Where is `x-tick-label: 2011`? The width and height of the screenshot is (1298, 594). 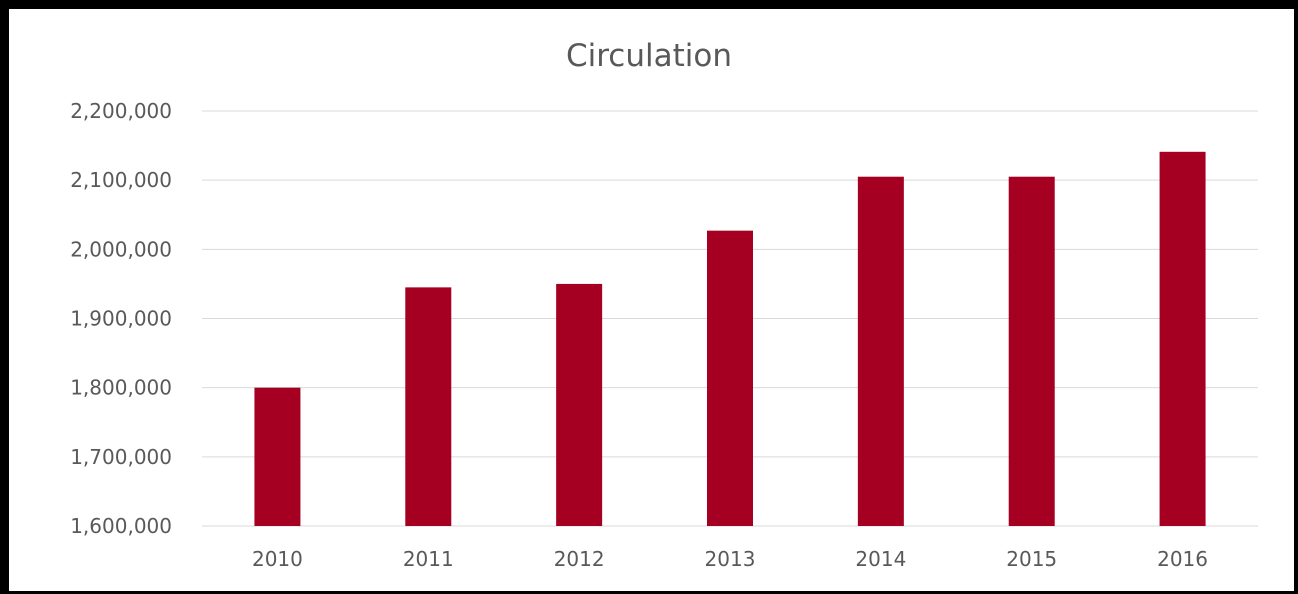
x-tick-label: 2011 is located at coordinates (428, 559).